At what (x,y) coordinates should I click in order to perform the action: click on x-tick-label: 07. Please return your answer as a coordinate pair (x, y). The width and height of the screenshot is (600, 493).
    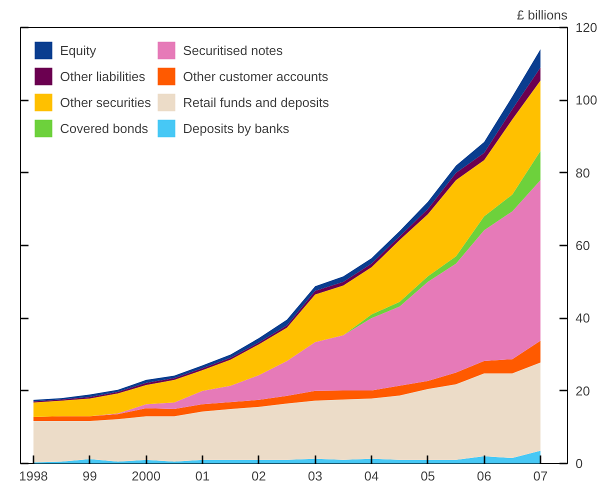
    Looking at the image, I should click on (540, 476).